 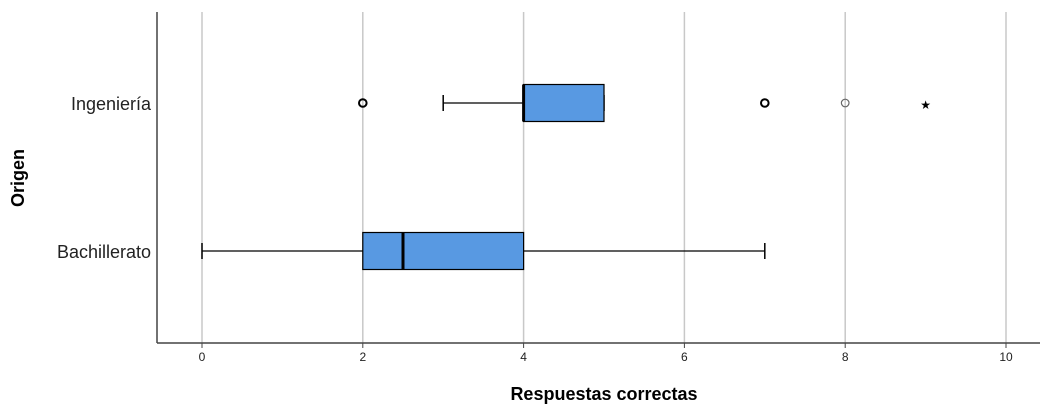 I want to click on x-tick-label-2: 2, so click(x=362, y=357).